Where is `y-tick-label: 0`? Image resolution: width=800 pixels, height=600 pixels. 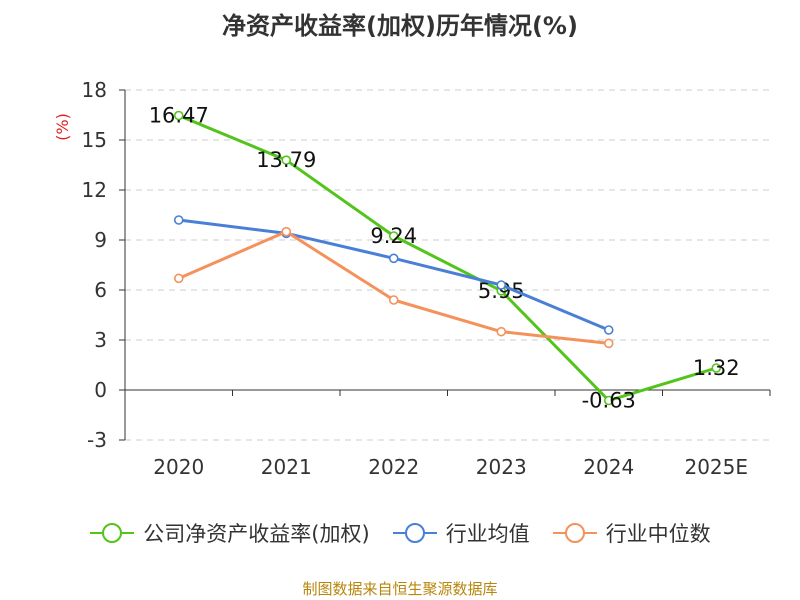
y-tick-label: 0 is located at coordinates (100, 390).